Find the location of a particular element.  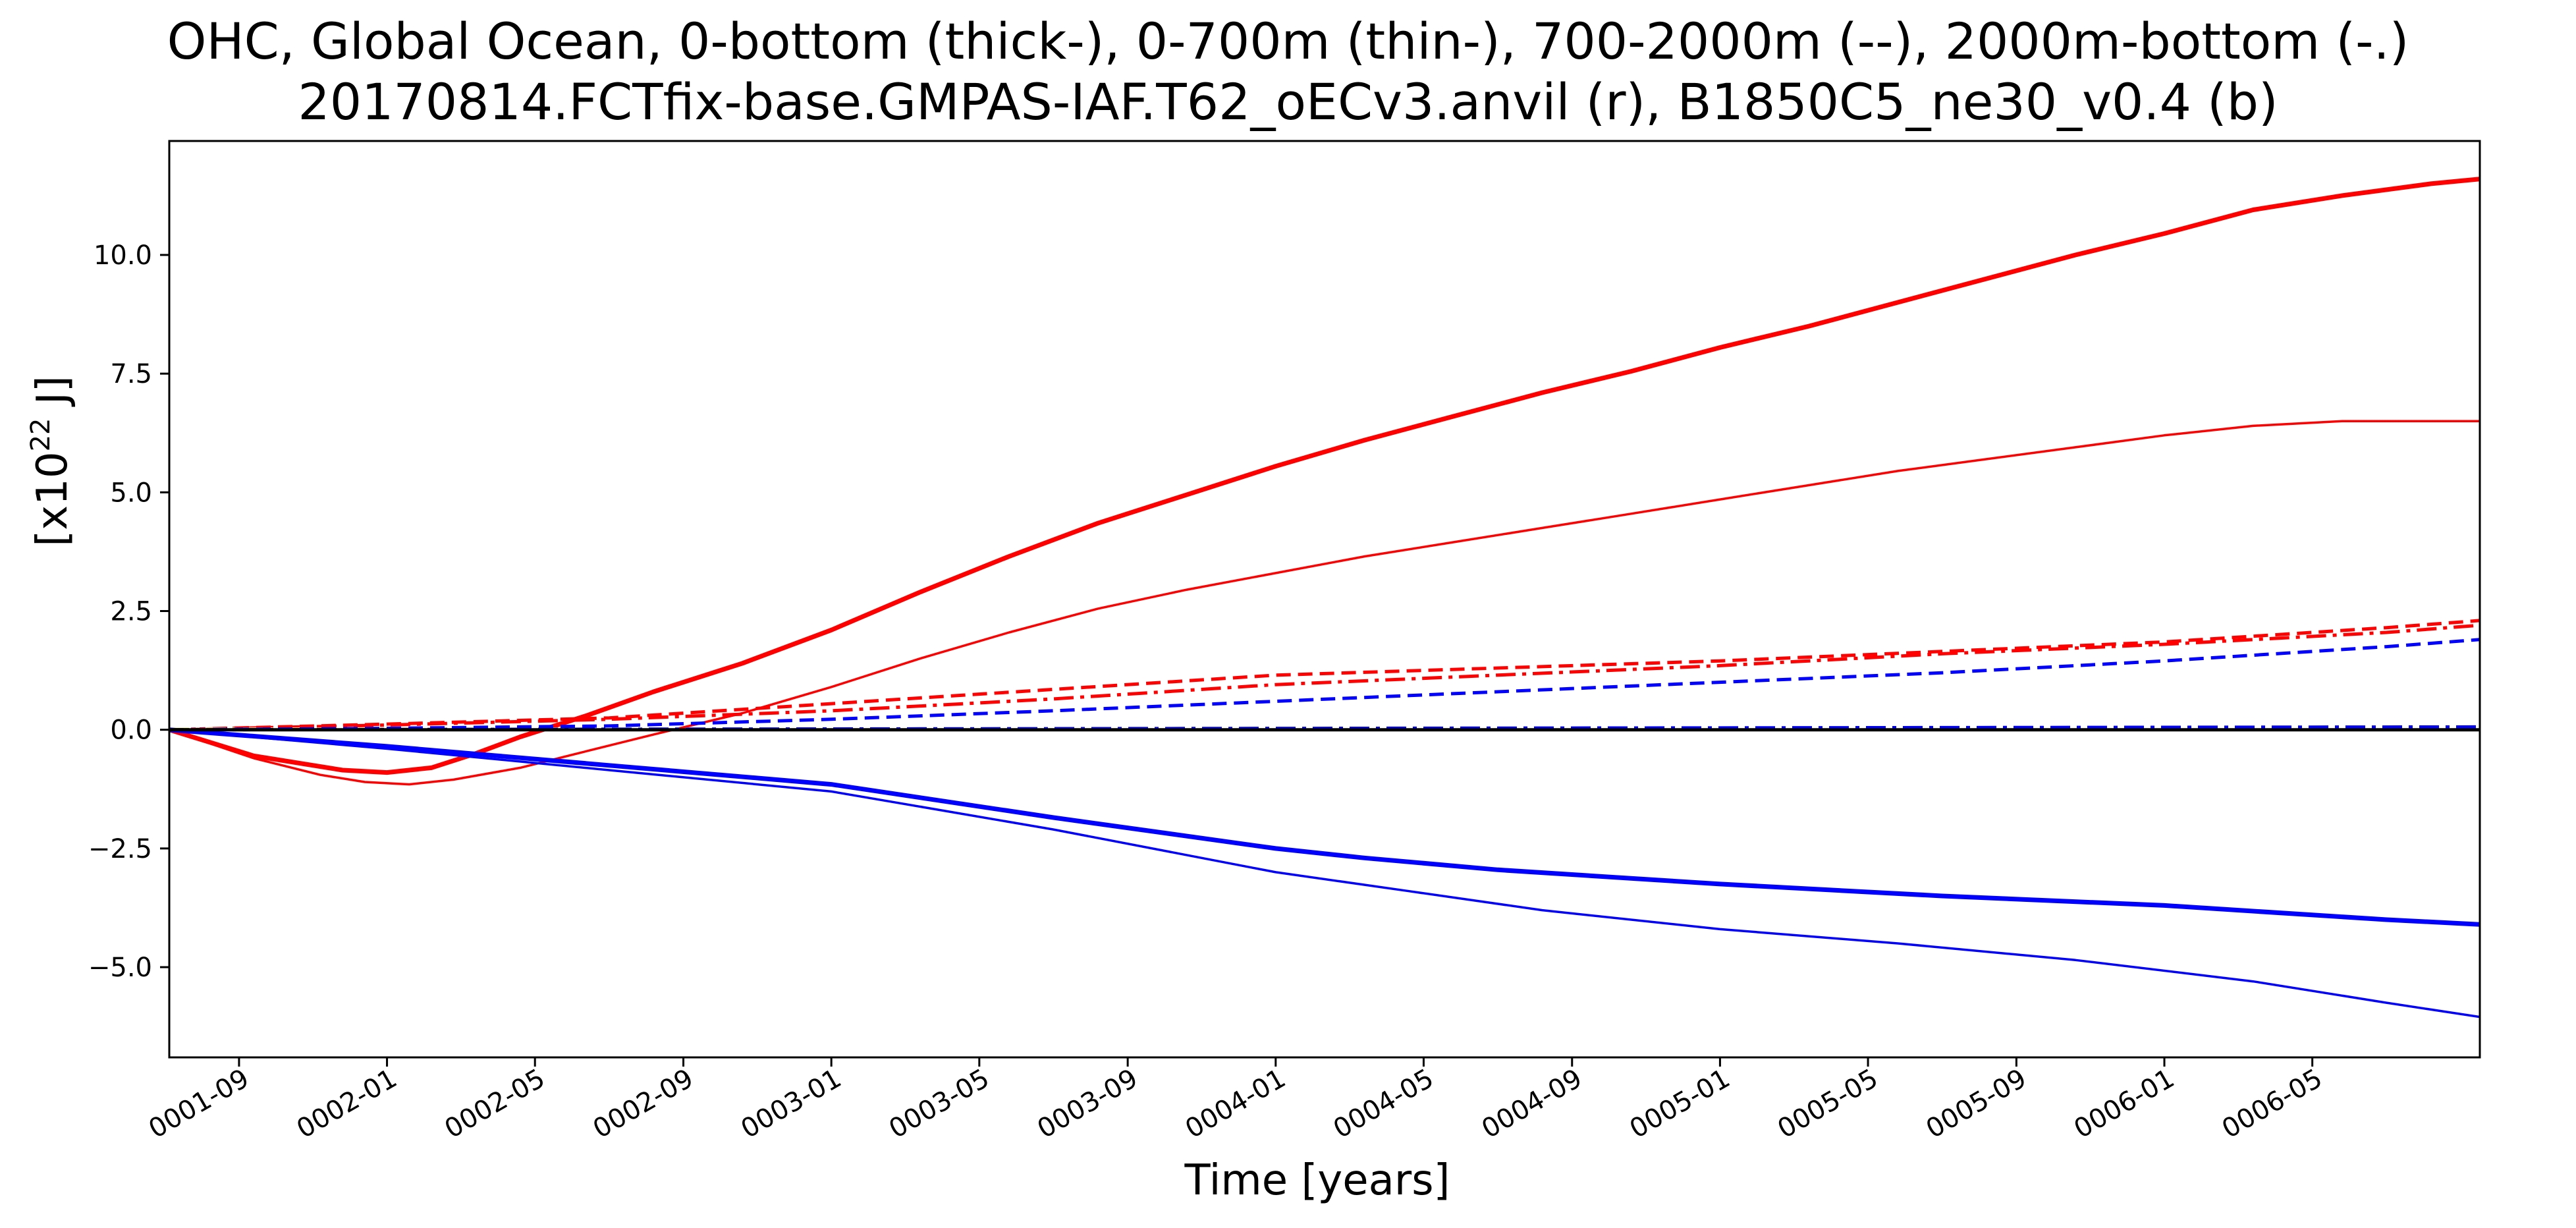

x-tick-label: 0003-09 is located at coordinates (1087, 1103).